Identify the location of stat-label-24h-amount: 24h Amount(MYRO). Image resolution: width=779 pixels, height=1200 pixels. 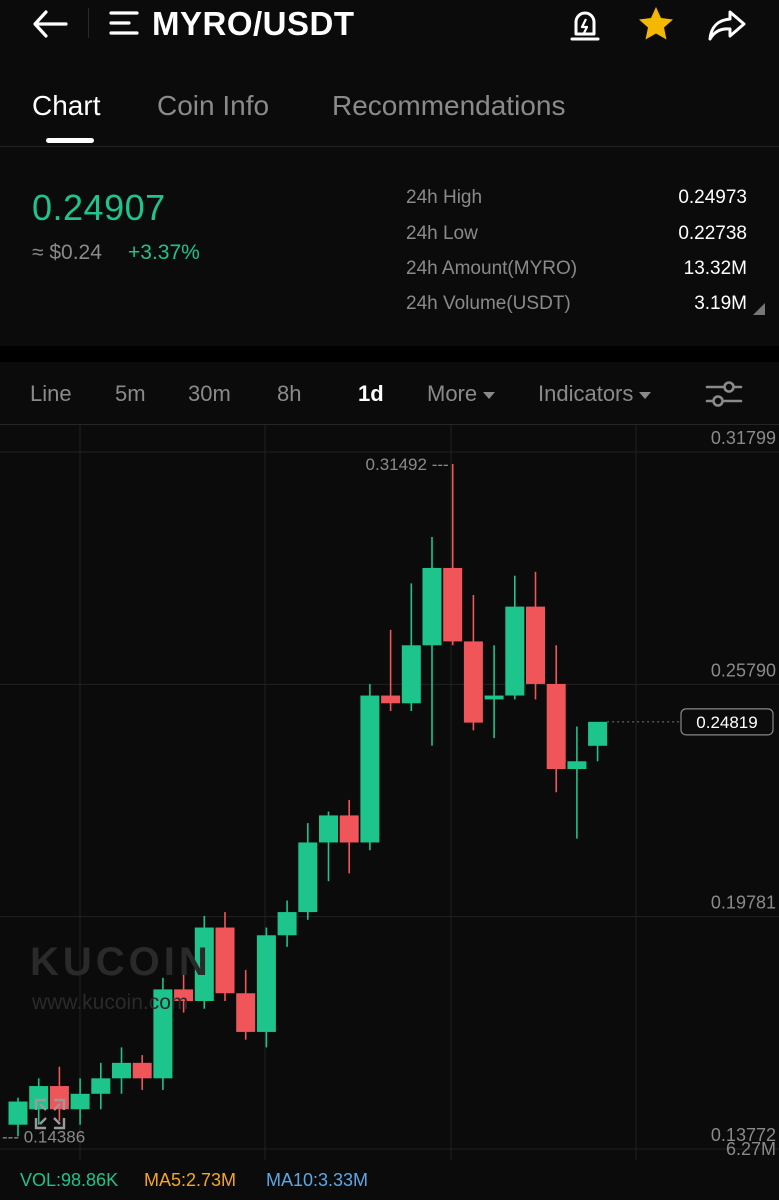
(492, 268).